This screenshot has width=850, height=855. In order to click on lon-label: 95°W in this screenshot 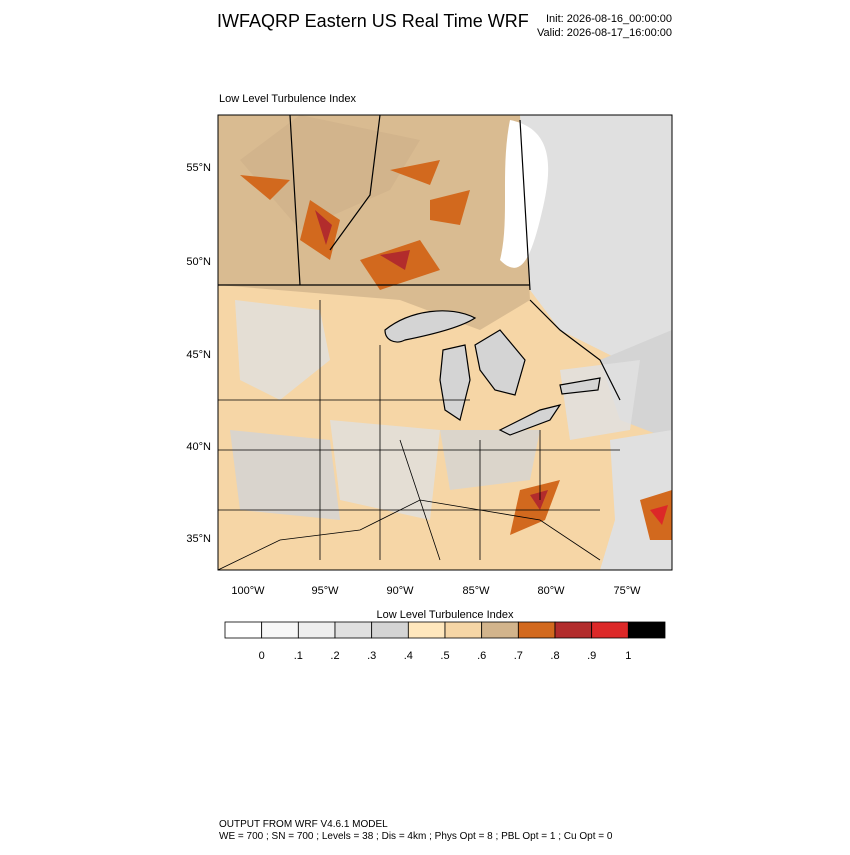, I will do `click(325, 591)`.